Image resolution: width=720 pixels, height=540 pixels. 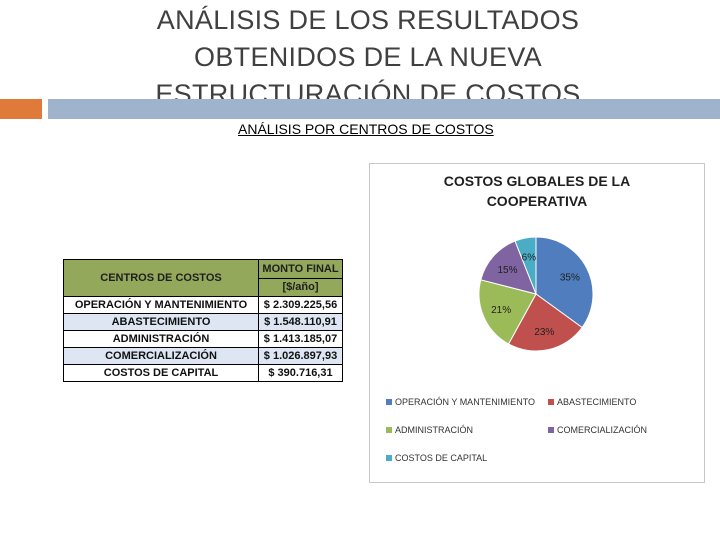 What do you see at coordinates (537, 181) in the screenshot?
I see `chart-title-line-1: COSTOS GLOBALES DE LA` at bounding box center [537, 181].